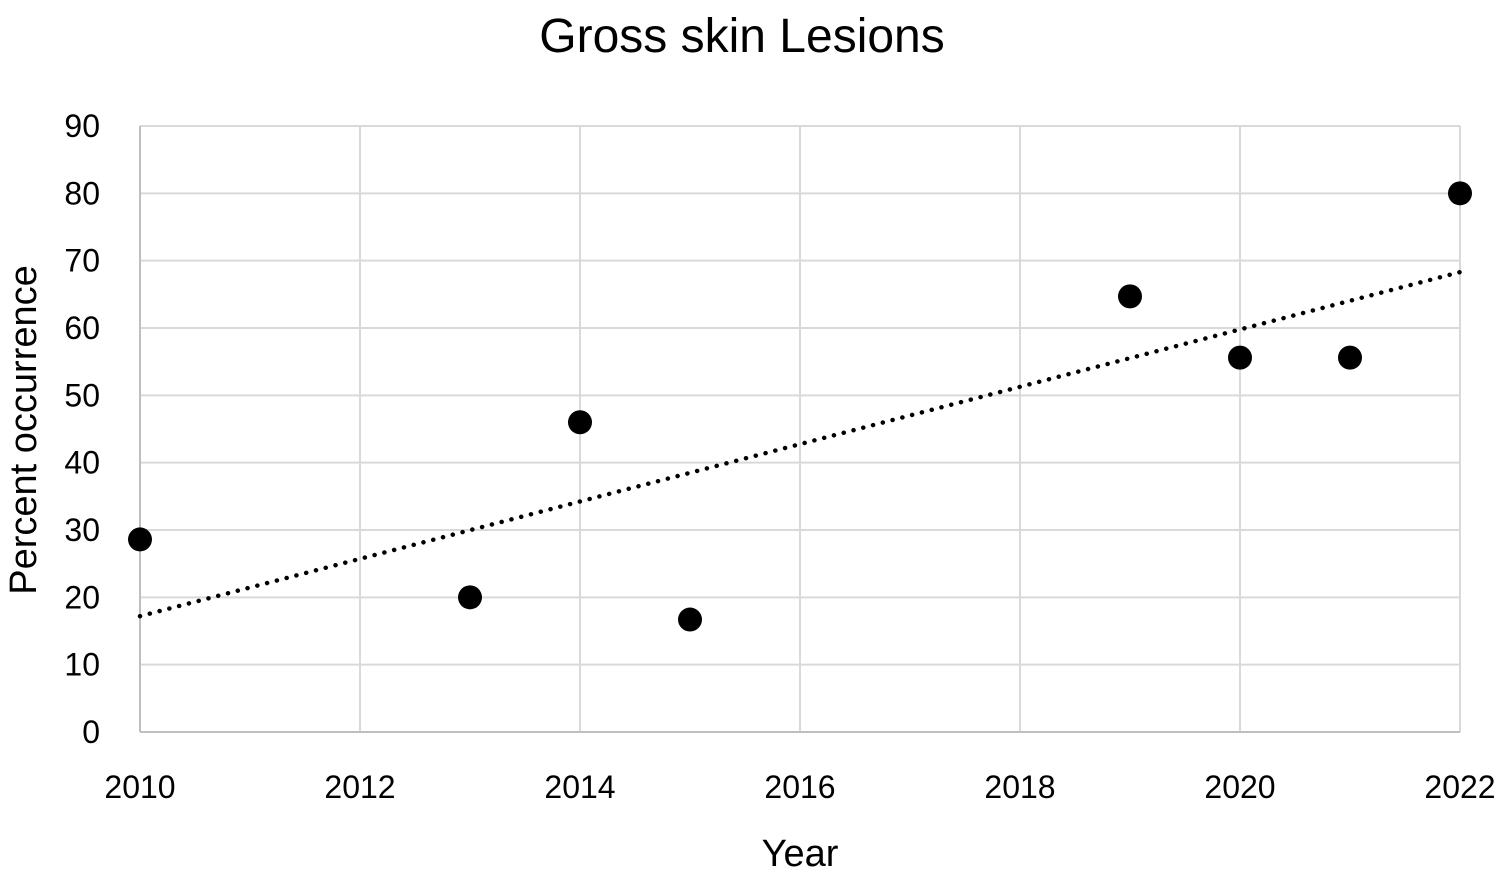  Describe the element at coordinates (82, 328) in the screenshot. I see `y-tick-label: 60` at that location.